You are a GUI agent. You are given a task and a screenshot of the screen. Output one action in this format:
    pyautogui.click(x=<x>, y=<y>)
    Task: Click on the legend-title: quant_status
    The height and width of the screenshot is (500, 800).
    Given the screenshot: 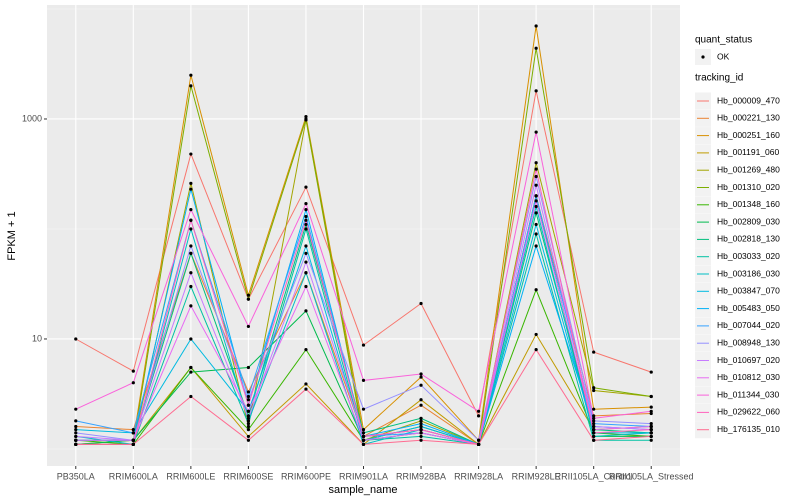 What is the action you would take?
    pyautogui.click(x=723, y=40)
    